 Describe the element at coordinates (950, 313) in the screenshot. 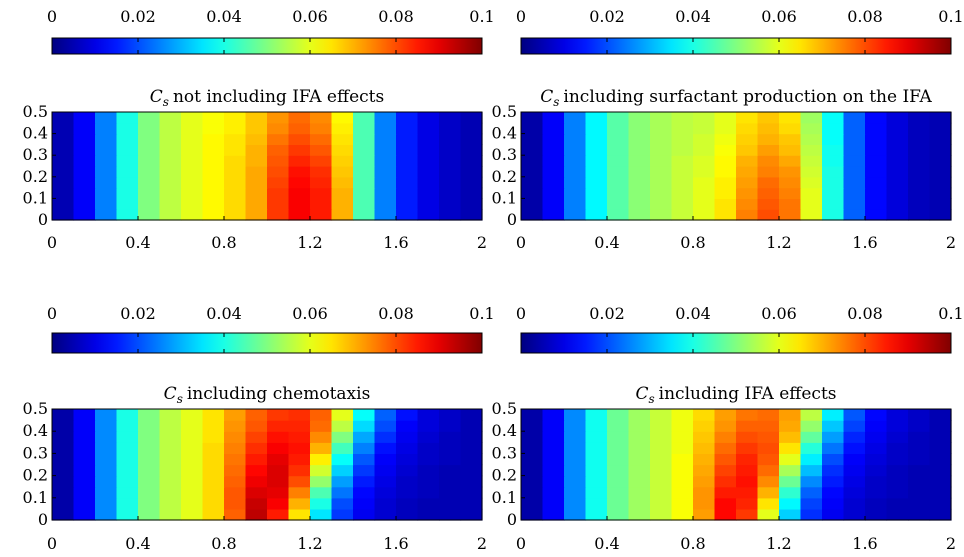

I see `colorbar-tick-label: 0.1` at that location.